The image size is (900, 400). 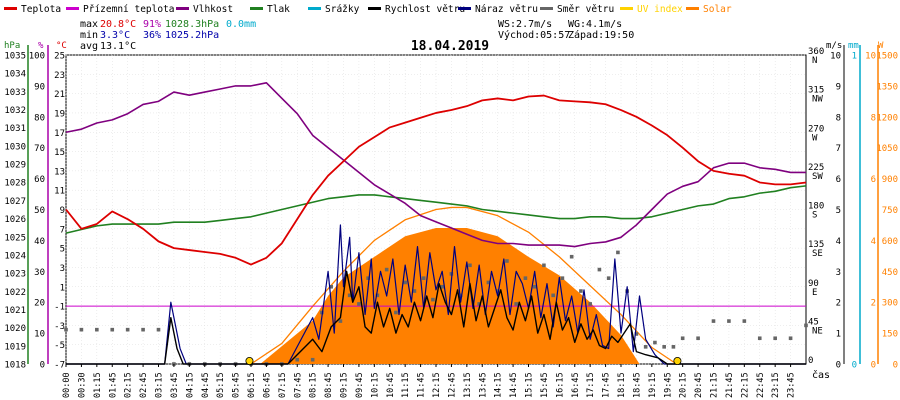 I want to click on pressure-axis-tick: 1026, so click(x=15, y=220).